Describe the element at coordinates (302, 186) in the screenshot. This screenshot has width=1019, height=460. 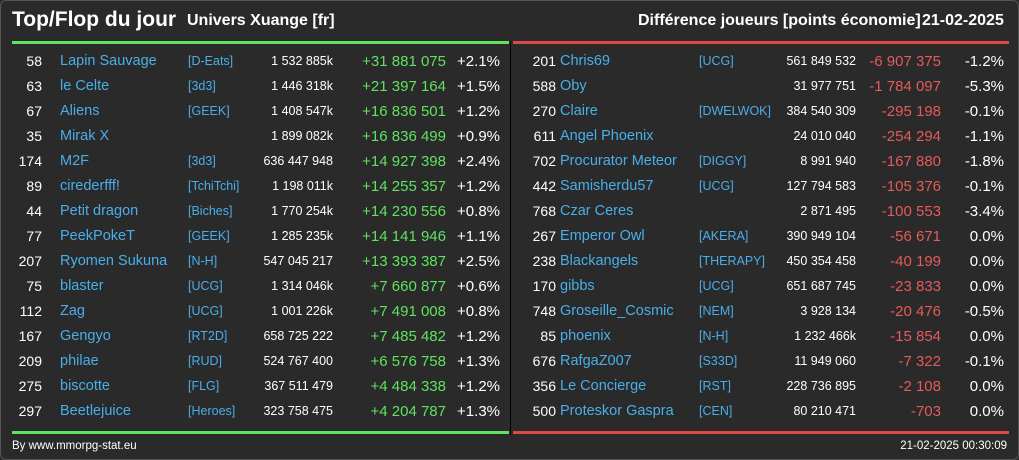
I see `player-points: 1 198 011k` at that location.